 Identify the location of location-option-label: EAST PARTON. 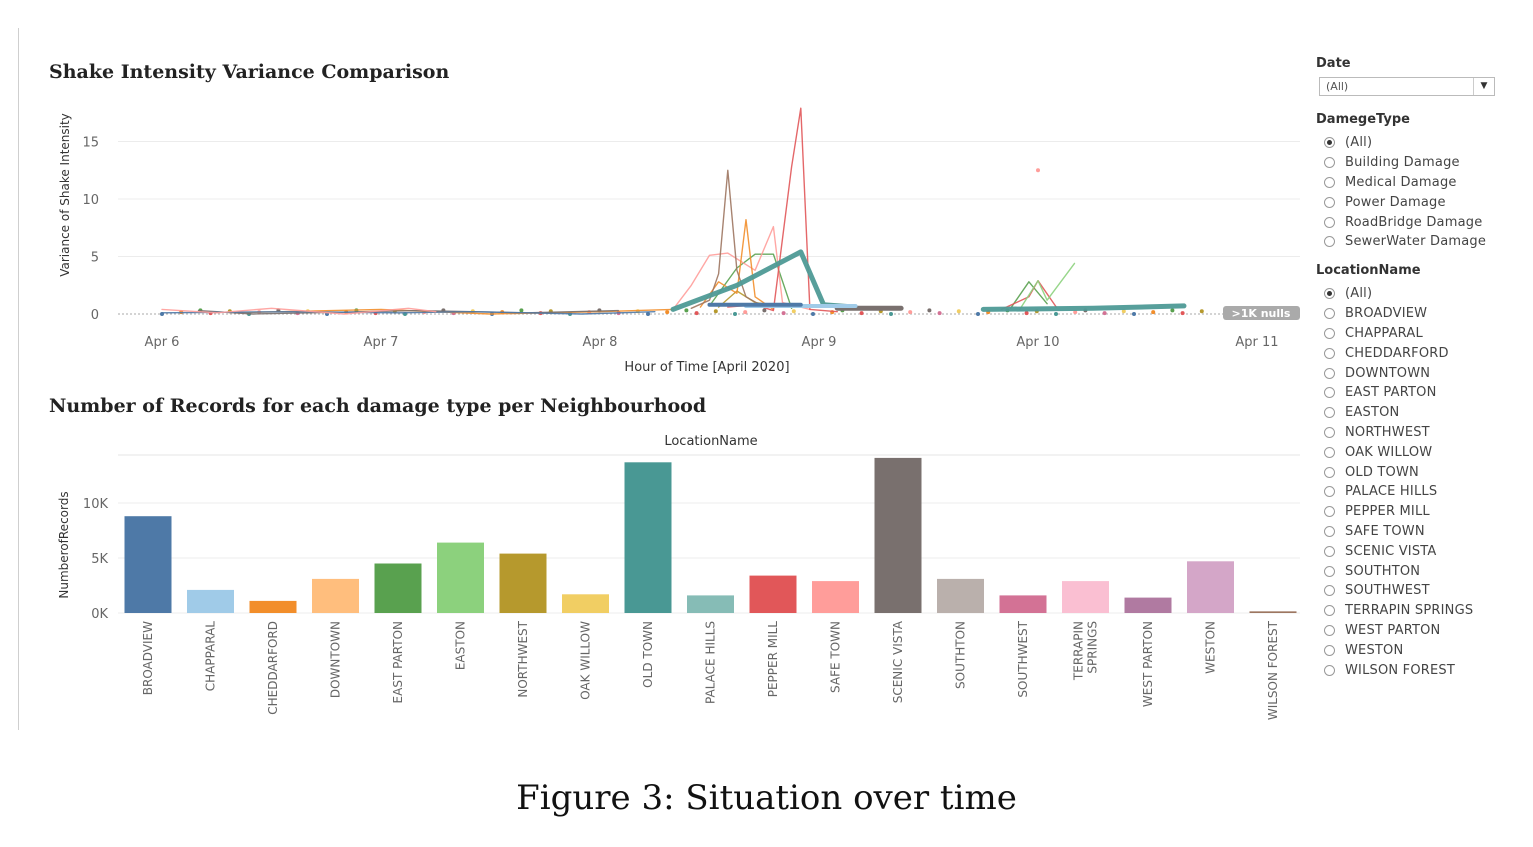
(1391, 393).